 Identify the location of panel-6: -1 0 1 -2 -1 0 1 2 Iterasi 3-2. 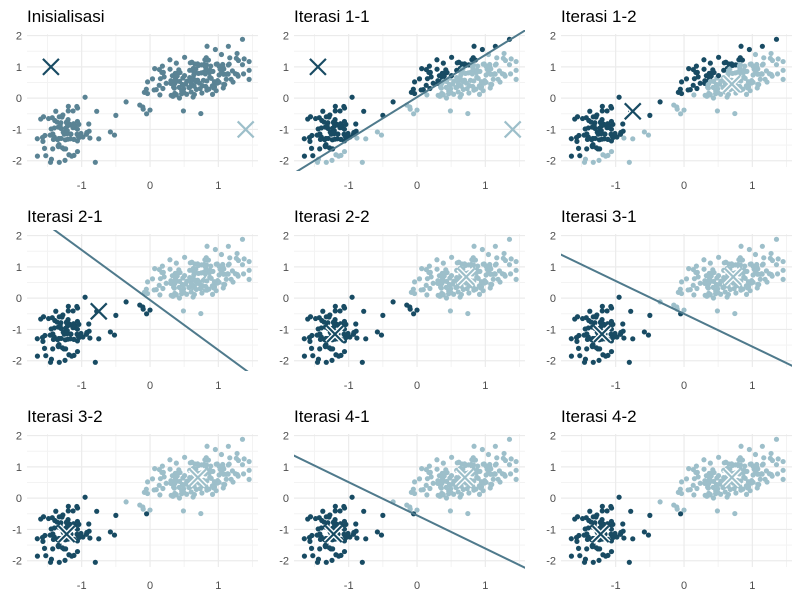
(135, 499).